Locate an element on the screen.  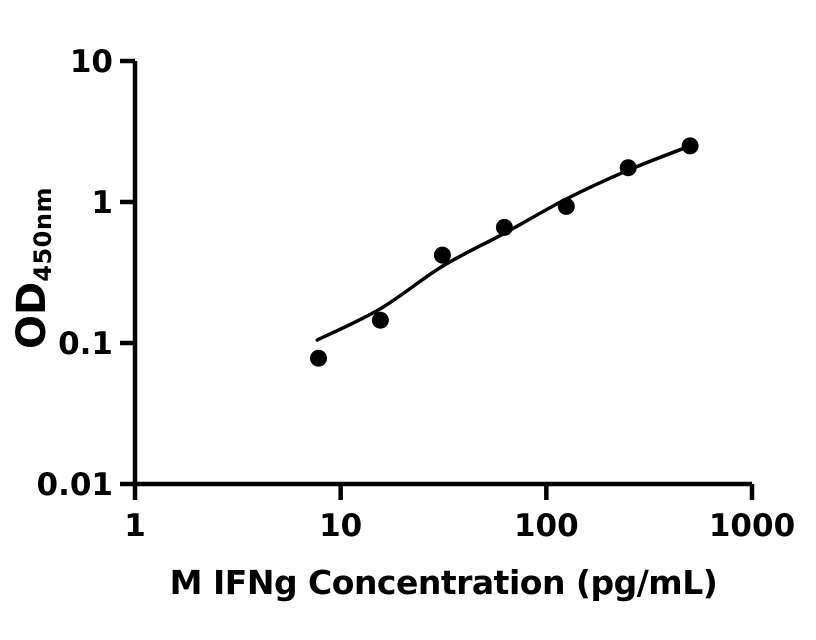
y-axis-title-subscript: 450nm is located at coordinates (43, 234).